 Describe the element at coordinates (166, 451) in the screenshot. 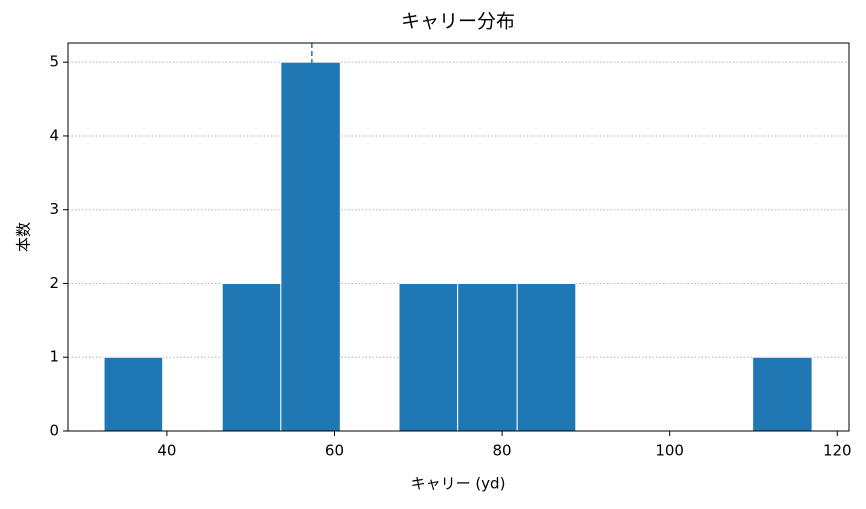

I see `x-tick-label: 40` at that location.